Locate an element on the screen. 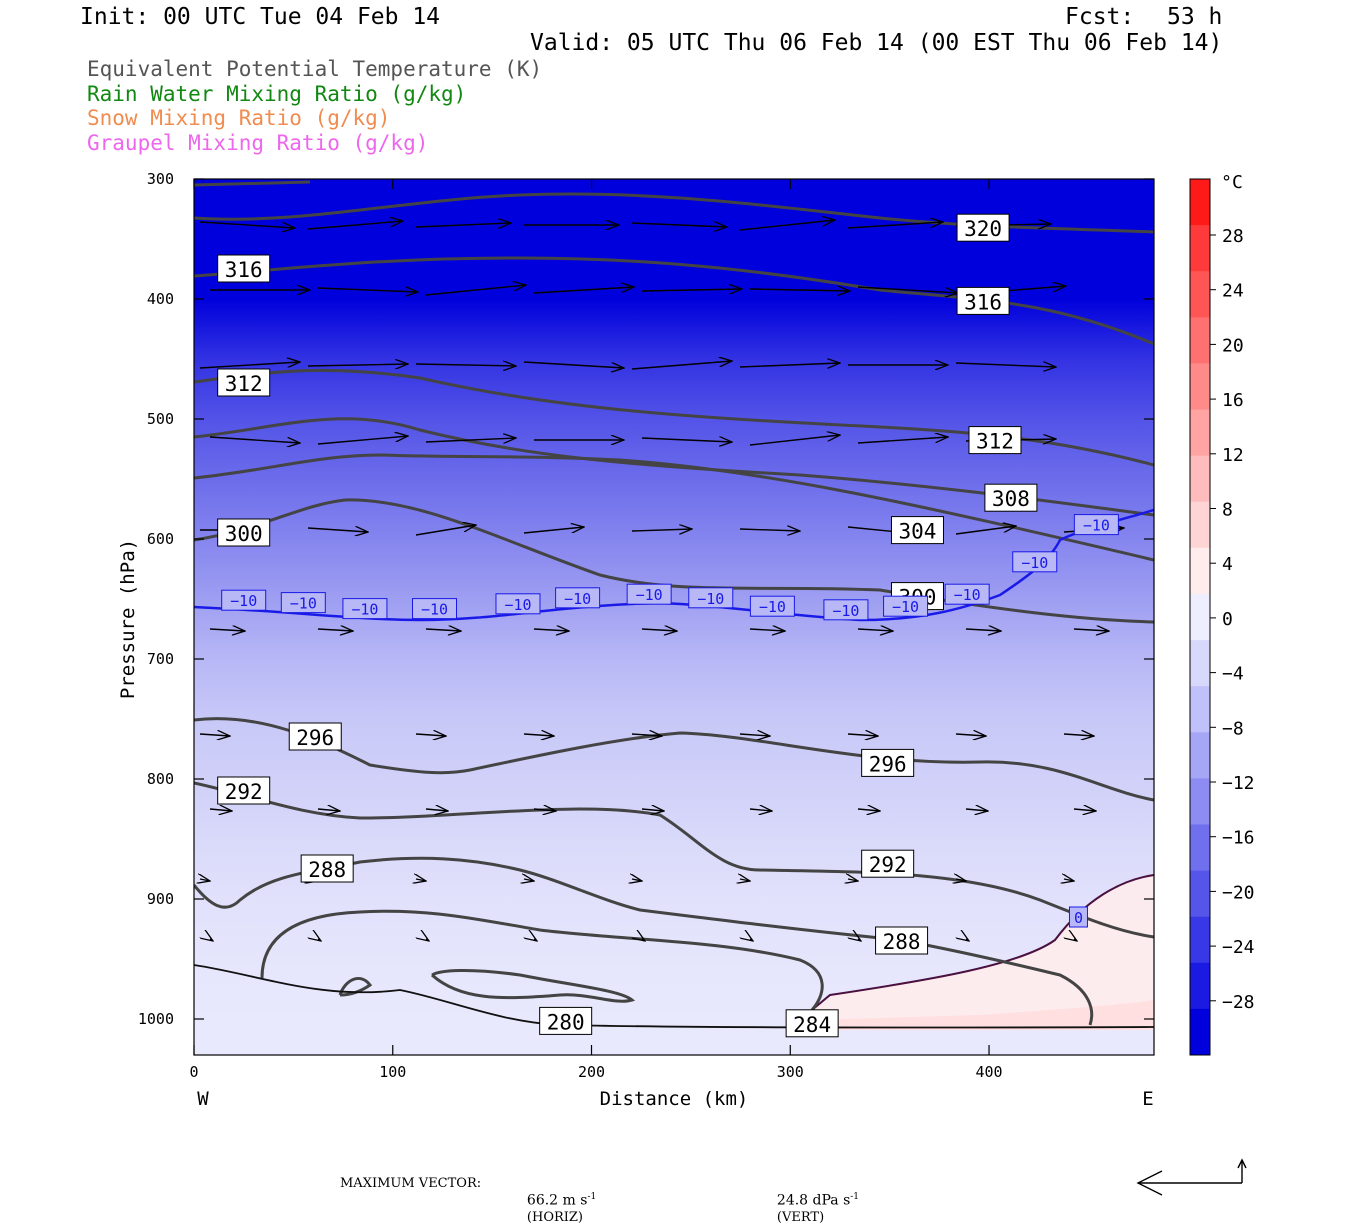 This screenshot has height=1225, width=1350. y-tick-label: 400 is located at coordinates (160, 299).